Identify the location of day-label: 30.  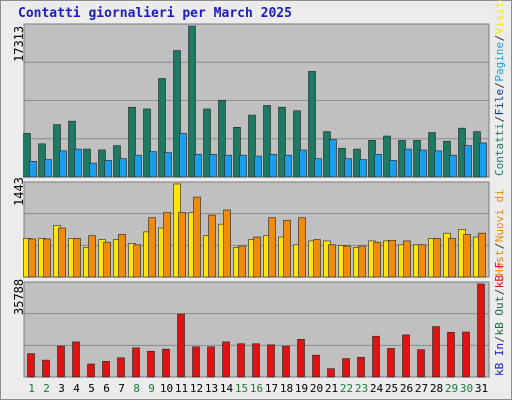
(466, 388).